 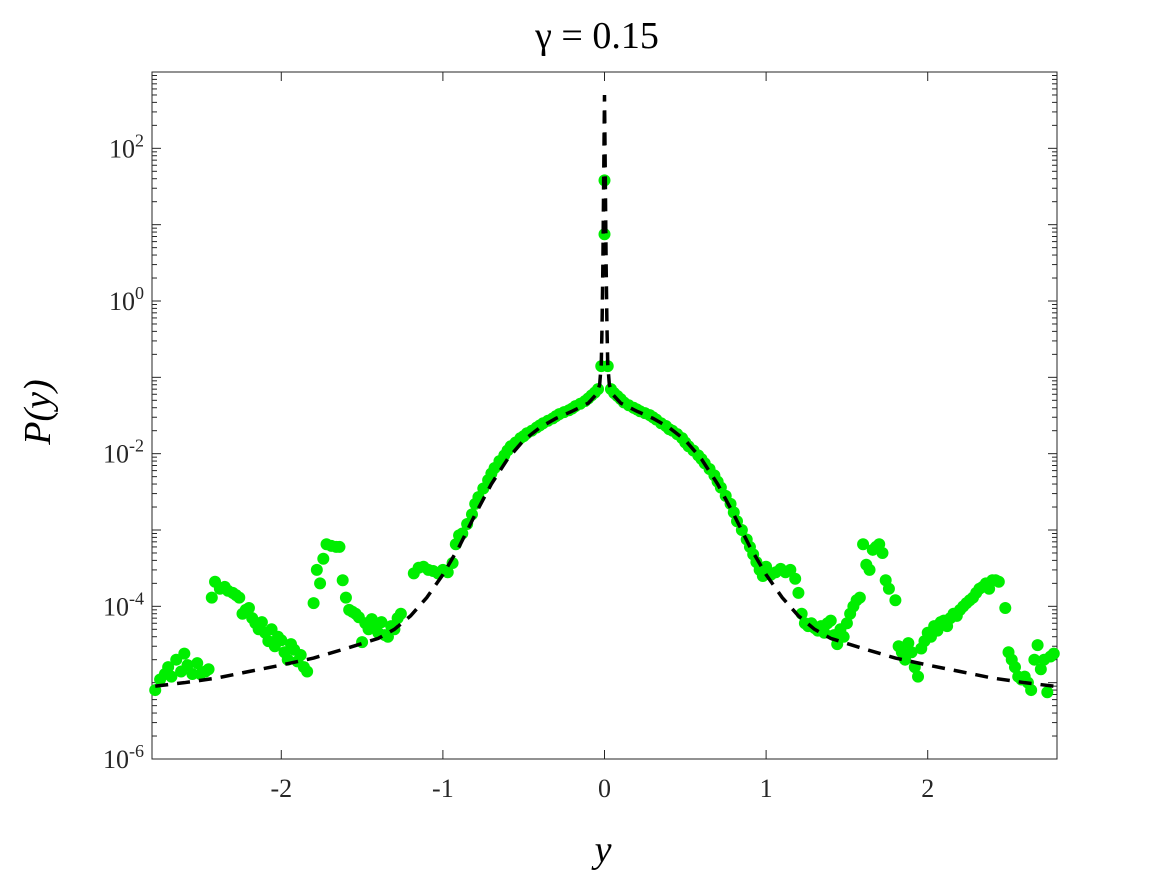 I want to click on y-axis-label: P(y), so click(x=38, y=412).